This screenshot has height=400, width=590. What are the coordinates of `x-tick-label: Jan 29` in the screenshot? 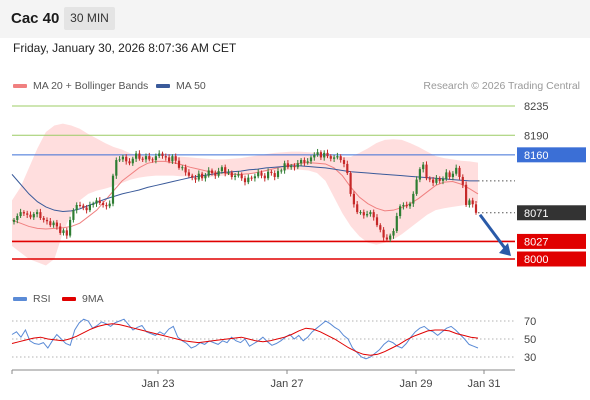 It's located at (415, 384).